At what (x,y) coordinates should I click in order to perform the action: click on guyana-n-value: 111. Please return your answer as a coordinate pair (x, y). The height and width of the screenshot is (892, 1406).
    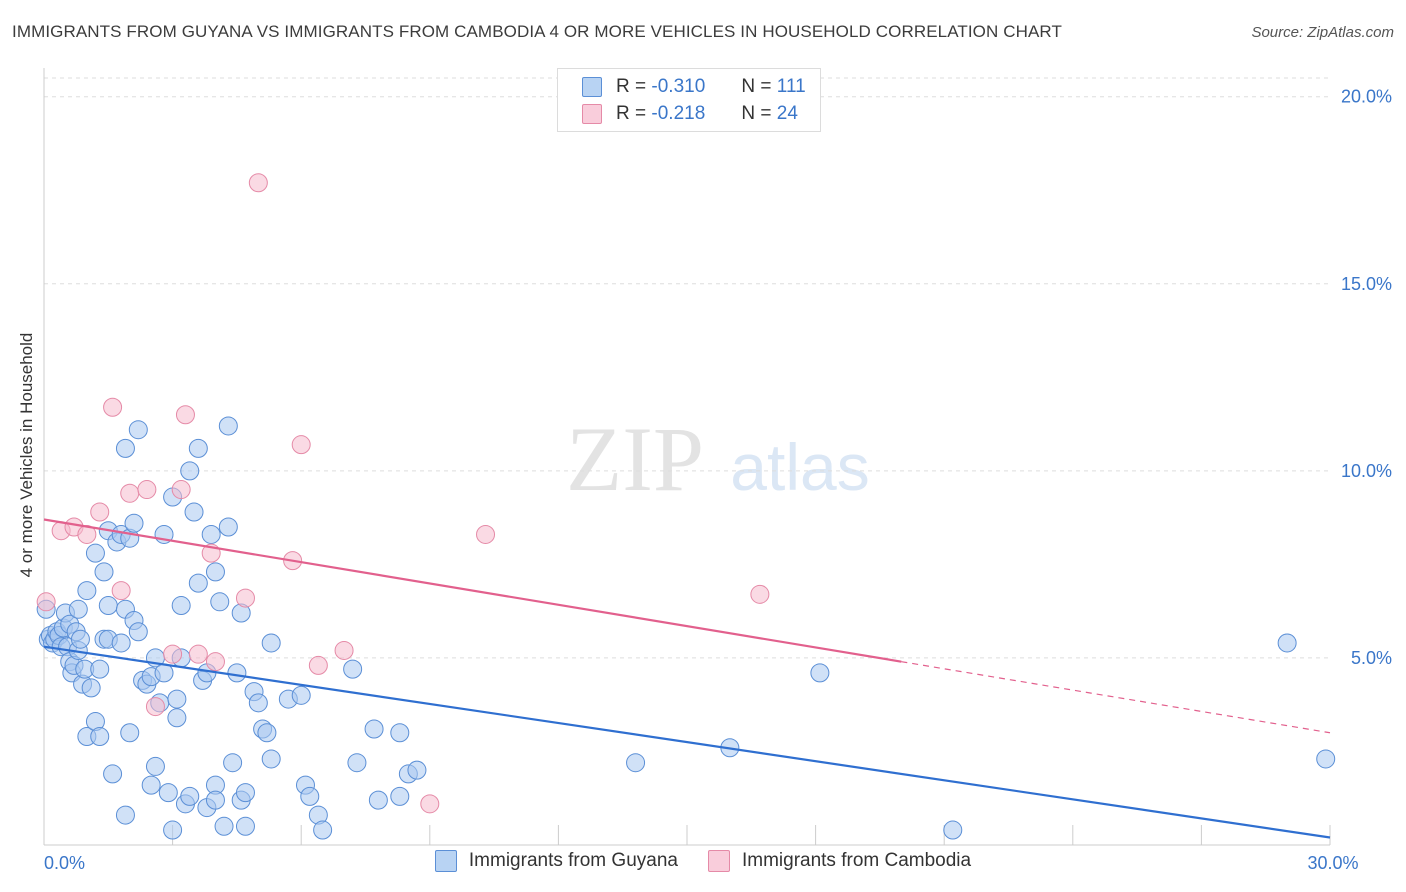
    Looking at the image, I should click on (791, 86).